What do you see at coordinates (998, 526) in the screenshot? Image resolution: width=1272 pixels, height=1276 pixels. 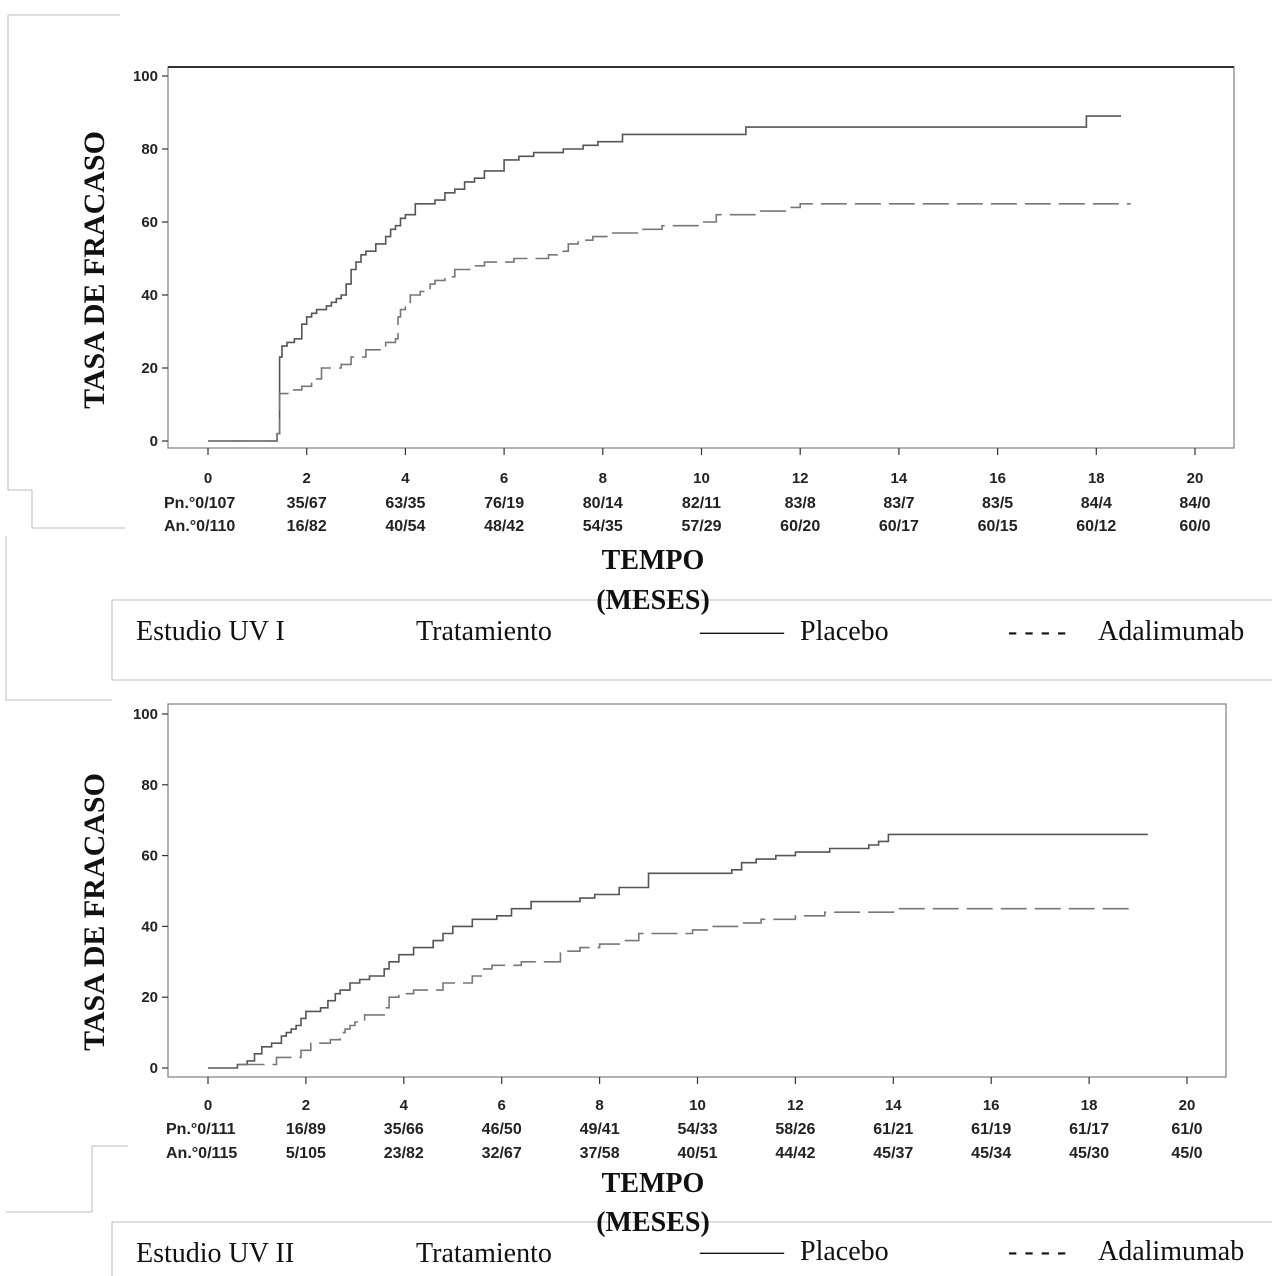 I see `risk-cell: 60/15` at bounding box center [998, 526].